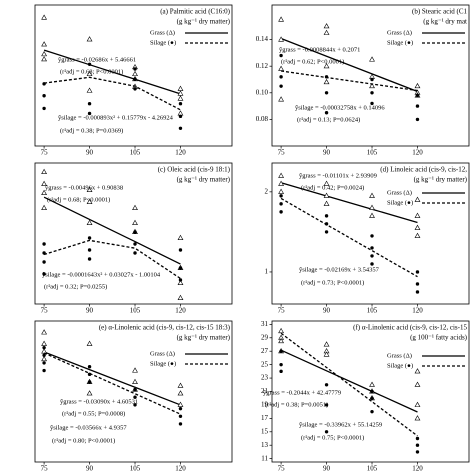 The width and height of the screenshot is (474, 474). Describe the element at coordinates (439, 338) in the screenshot. I see `panel-subtitle: (g 100⁻¹ fatty acids)` at that location.